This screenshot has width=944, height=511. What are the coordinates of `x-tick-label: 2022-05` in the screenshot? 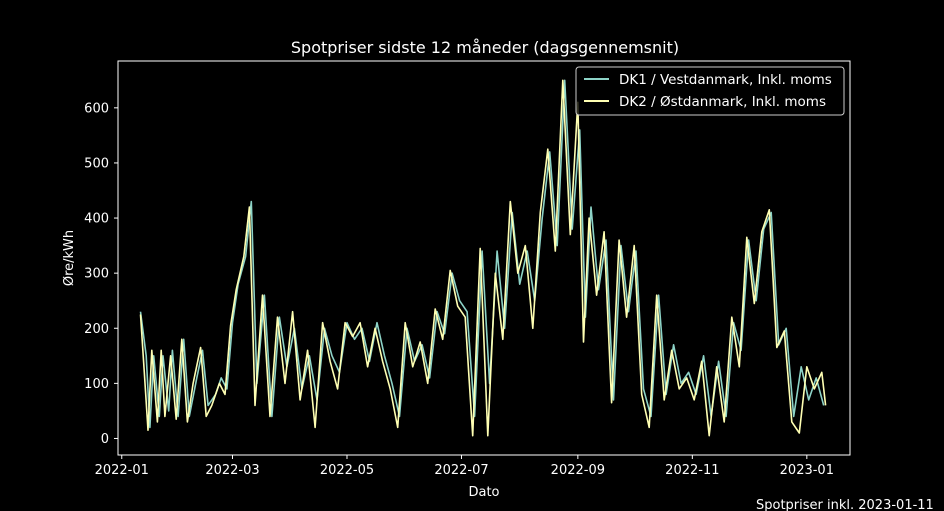 It's located at (347, 470).